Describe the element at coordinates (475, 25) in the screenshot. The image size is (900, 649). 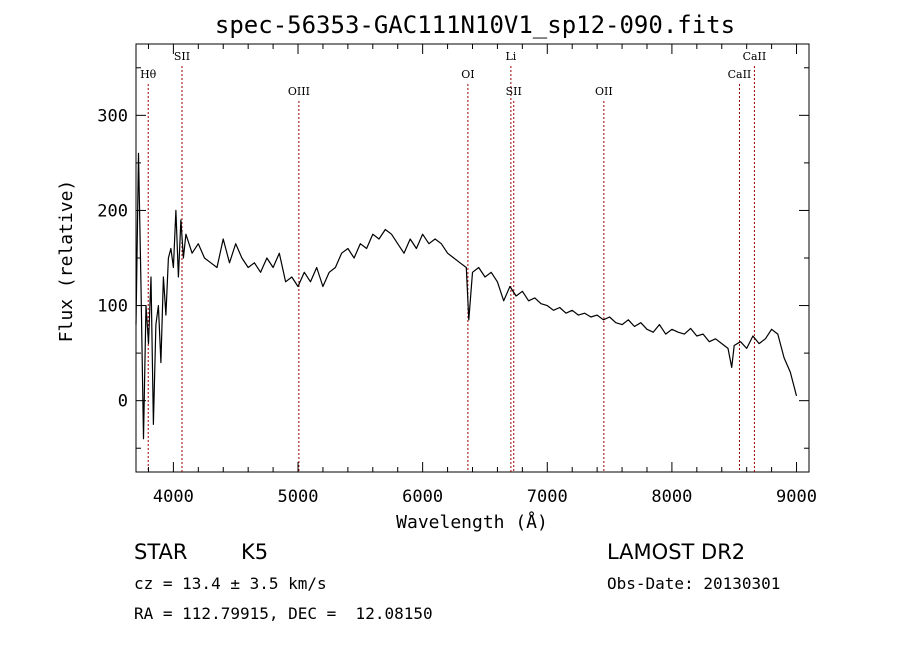
I see `chart-title: spec-56353-GAC111N10V1_sp12-090.fits` at that location.